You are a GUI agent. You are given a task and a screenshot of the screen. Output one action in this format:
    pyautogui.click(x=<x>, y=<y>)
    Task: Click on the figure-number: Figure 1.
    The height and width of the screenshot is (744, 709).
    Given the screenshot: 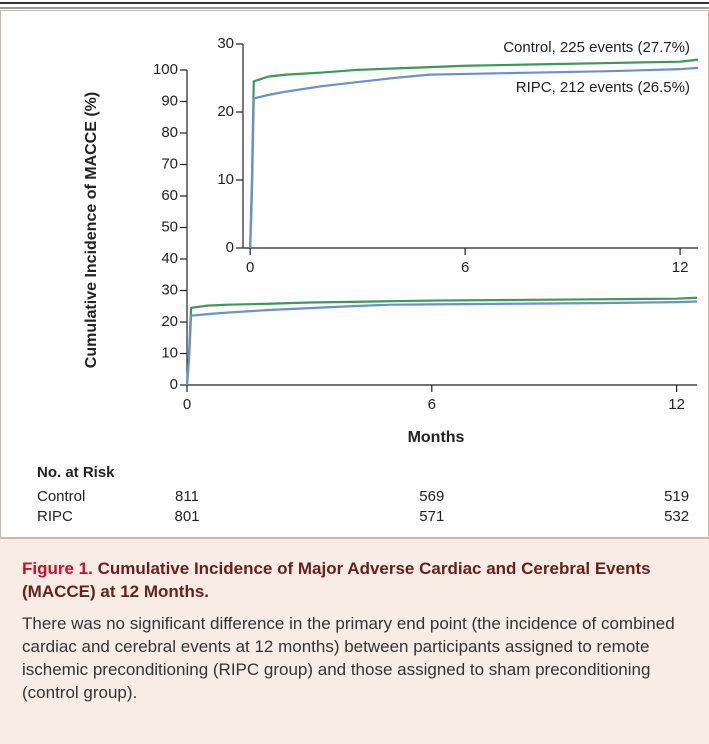 What is the action you would take?
    pyautogui.click(x=57, y=568)
    